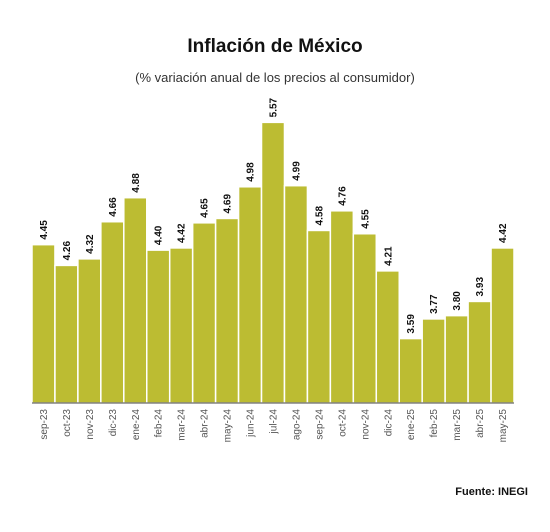 Image resolution: width=550 pixels, height=532 pixels. I want to click on value-label: 3.93, so click(480, 287).